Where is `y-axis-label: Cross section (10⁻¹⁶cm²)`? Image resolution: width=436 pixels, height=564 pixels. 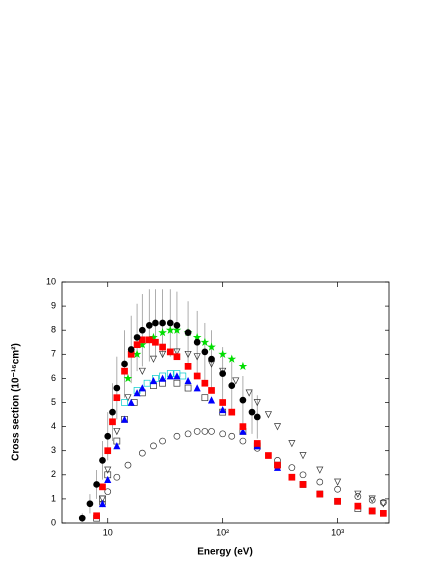 y-axis-label: Cross section (10⁻¹⁶cm²) is located at coordinates (16, 402).